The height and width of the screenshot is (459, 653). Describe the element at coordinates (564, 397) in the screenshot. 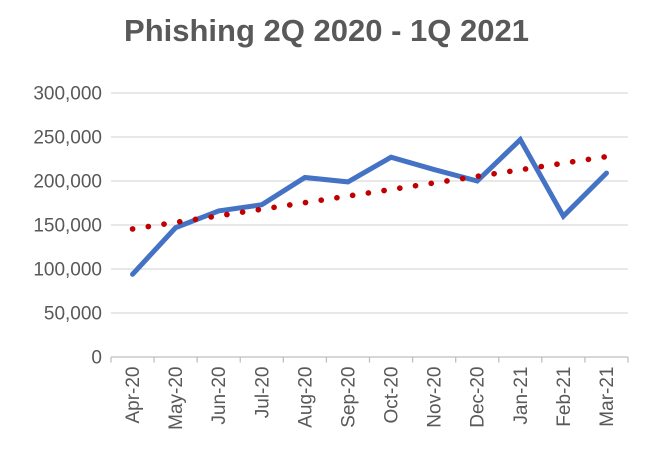

I see `x-axis-label: Feb-21` at that location.